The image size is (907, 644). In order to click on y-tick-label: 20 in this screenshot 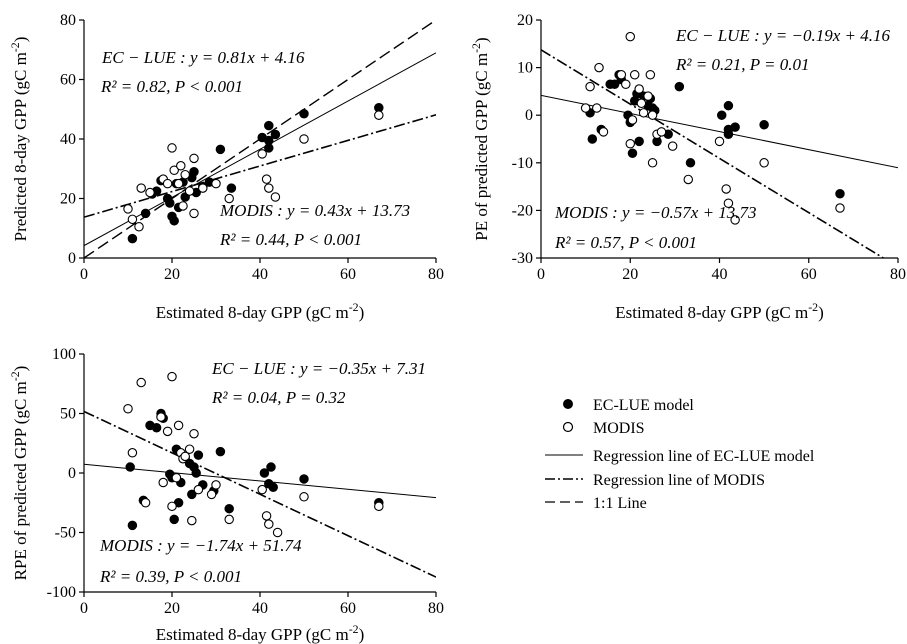, I will do `click(68, 199)`.